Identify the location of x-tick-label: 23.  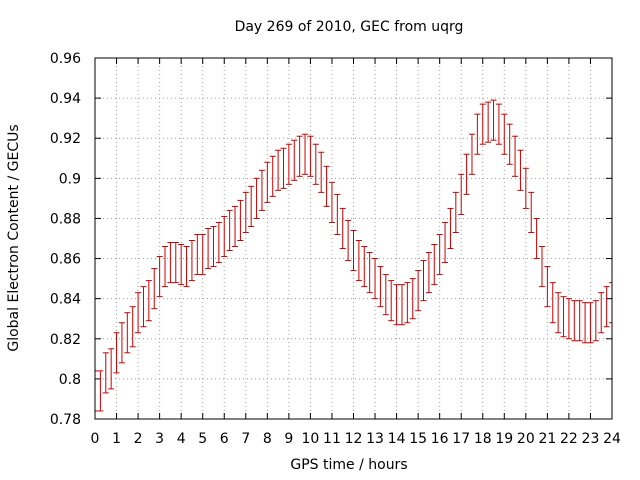
(591, 439).